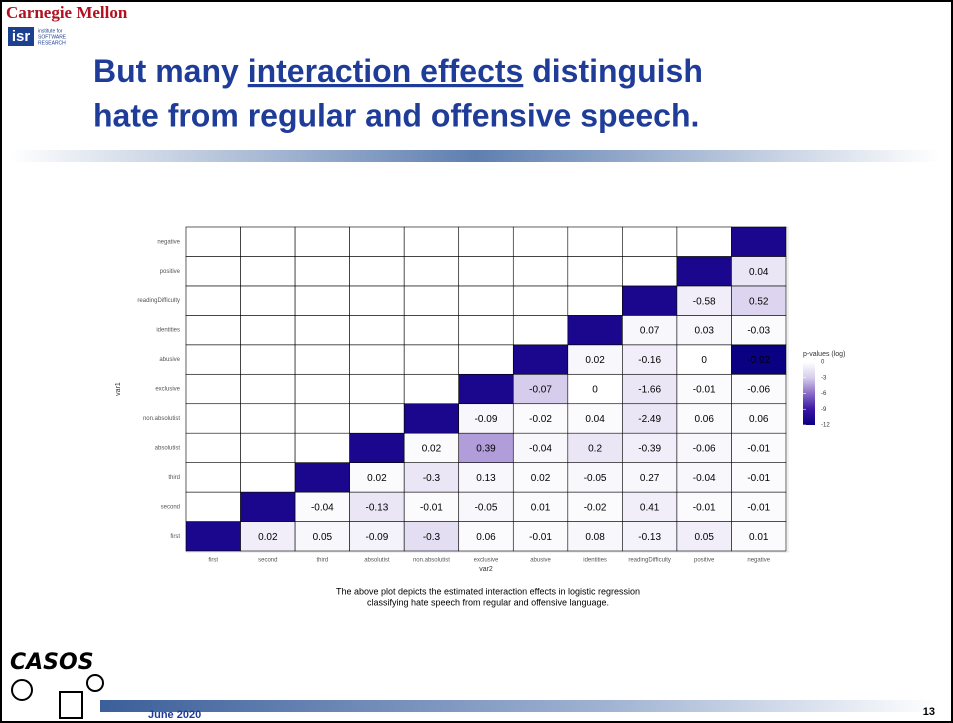 The image size is (953, 723). What do you see at coordinates (824, 354) in the screenshot?
I see `colorbar-title: p-values (log)` at bounding box center [824, 354].